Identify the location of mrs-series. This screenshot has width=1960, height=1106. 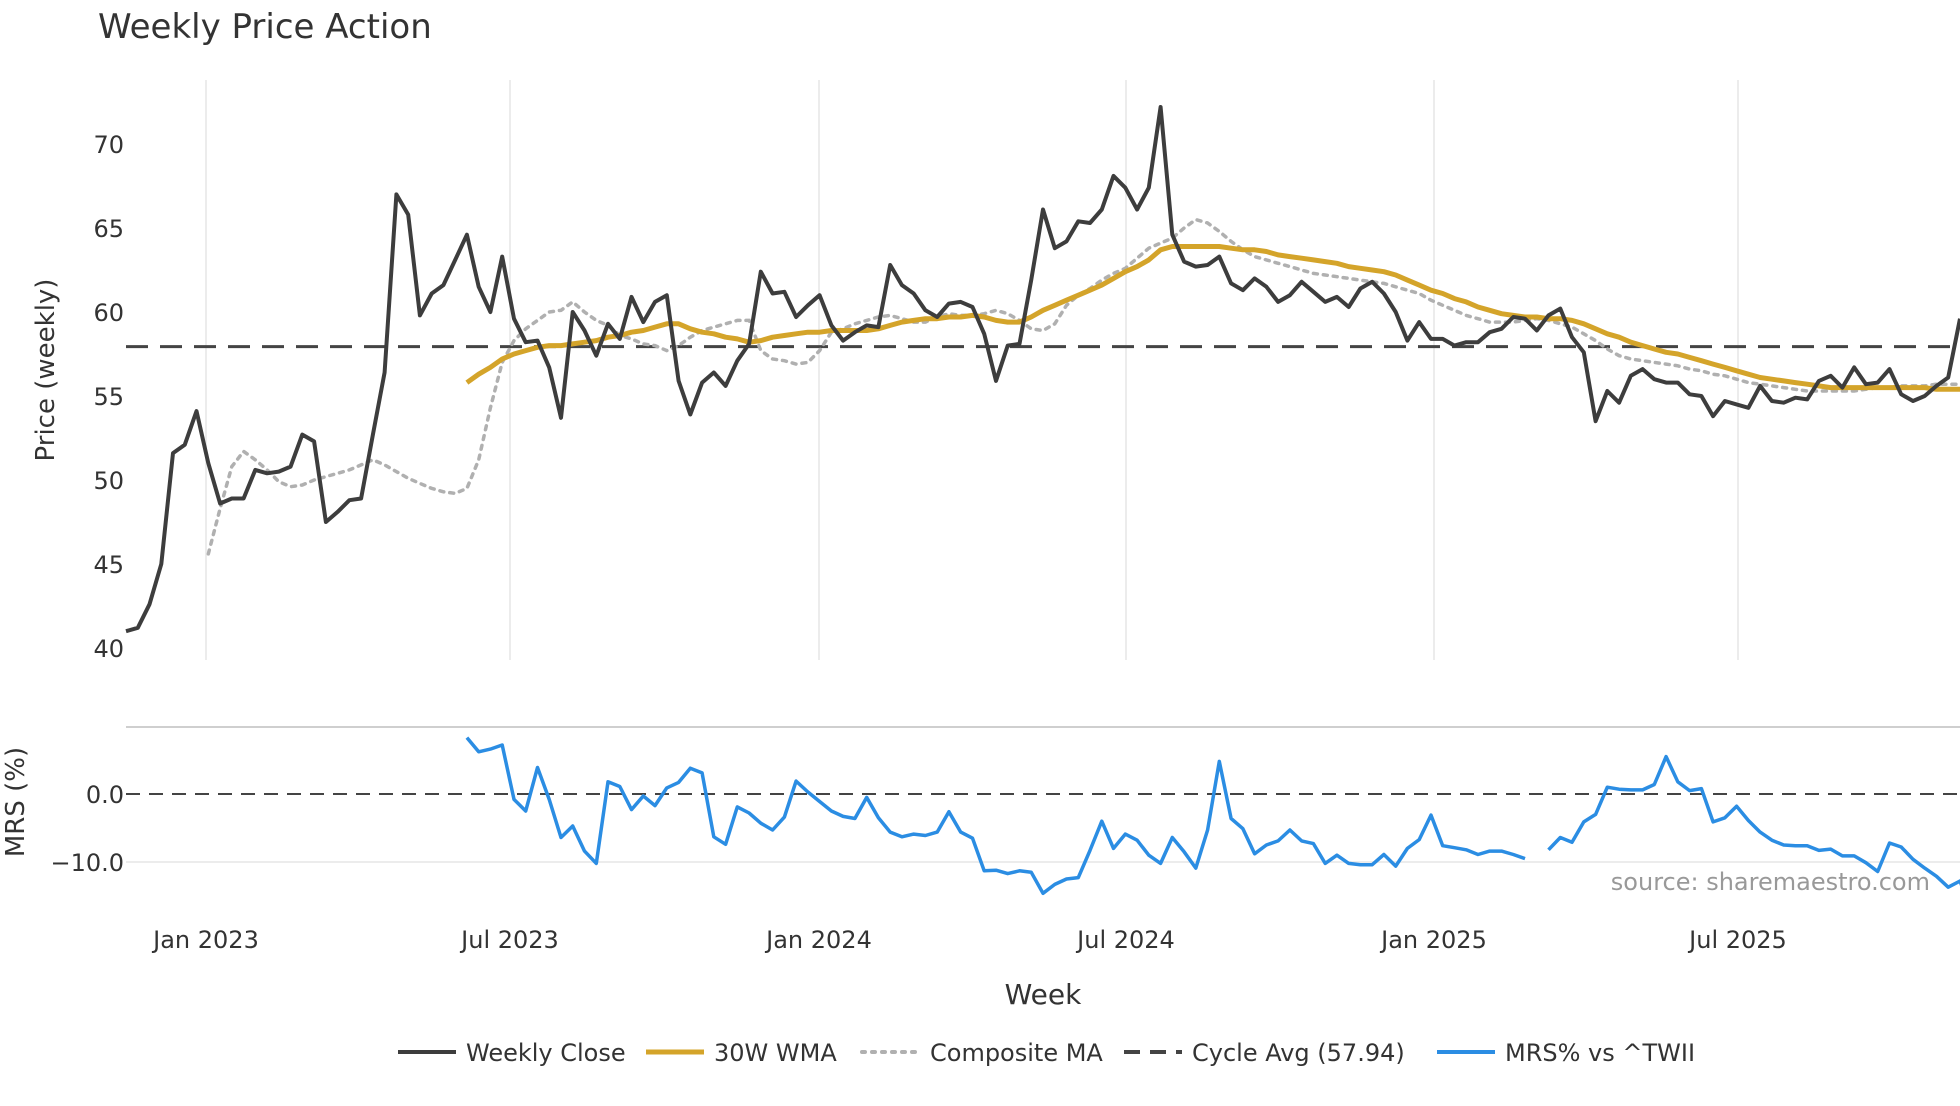
(1212, 816).